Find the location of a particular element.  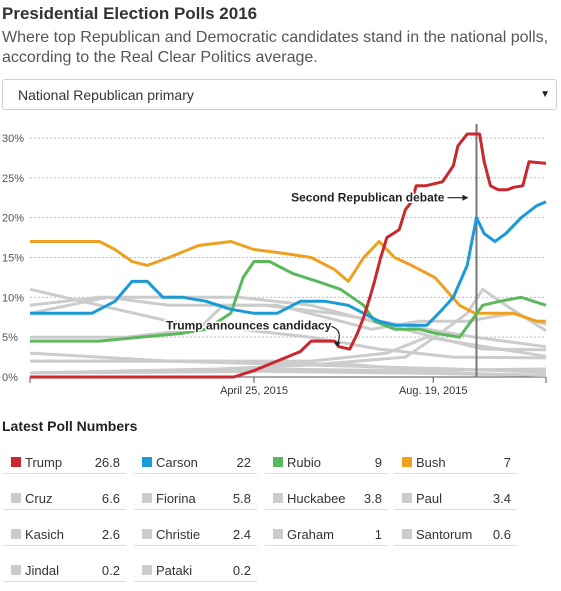

poll-entry-carson: Carson 22 is located at coordinates (195, 460).